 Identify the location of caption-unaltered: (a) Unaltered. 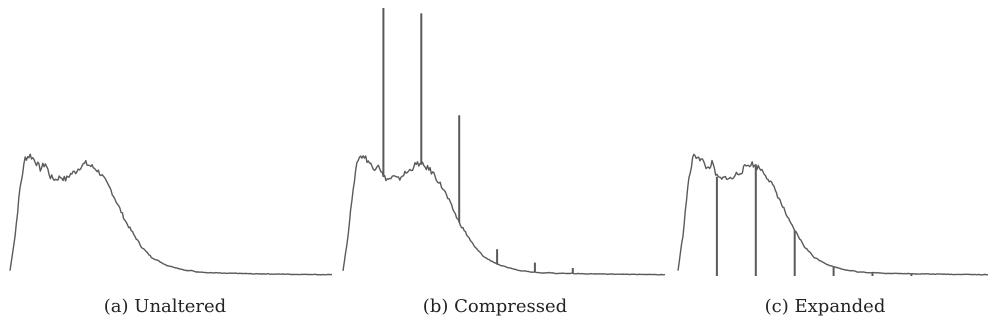
(165, 306).